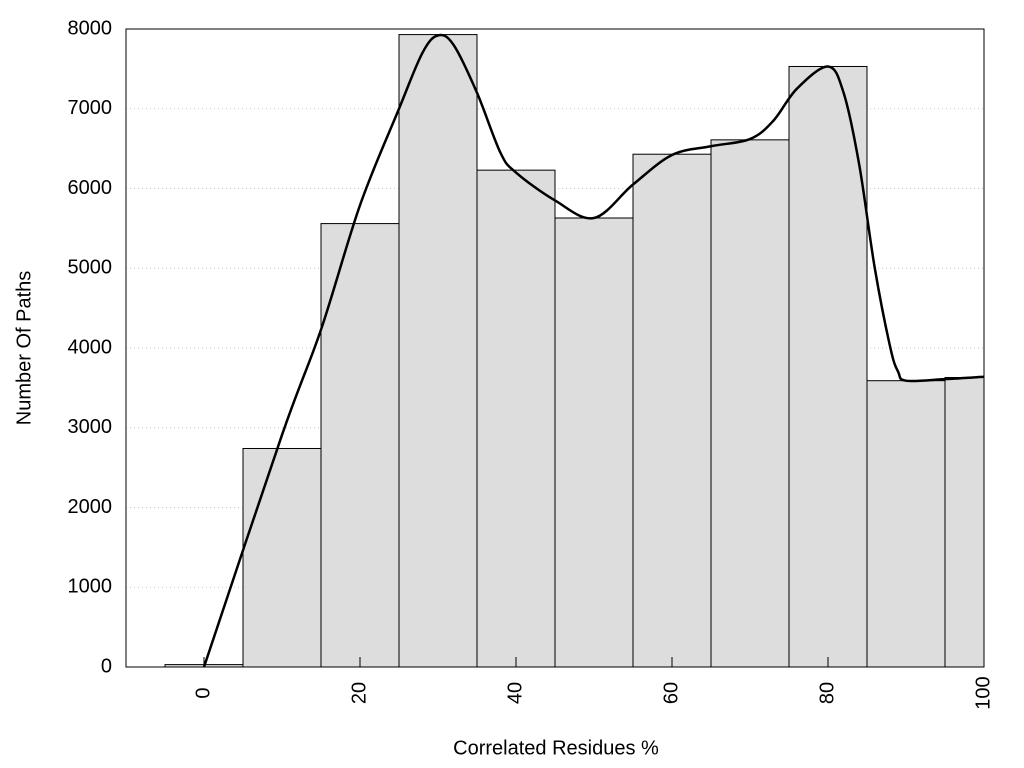  What do you see at coordinates (827, 693) in the screenshot?
I see `x-tick-label: 80` at bounding box center [827, 693].